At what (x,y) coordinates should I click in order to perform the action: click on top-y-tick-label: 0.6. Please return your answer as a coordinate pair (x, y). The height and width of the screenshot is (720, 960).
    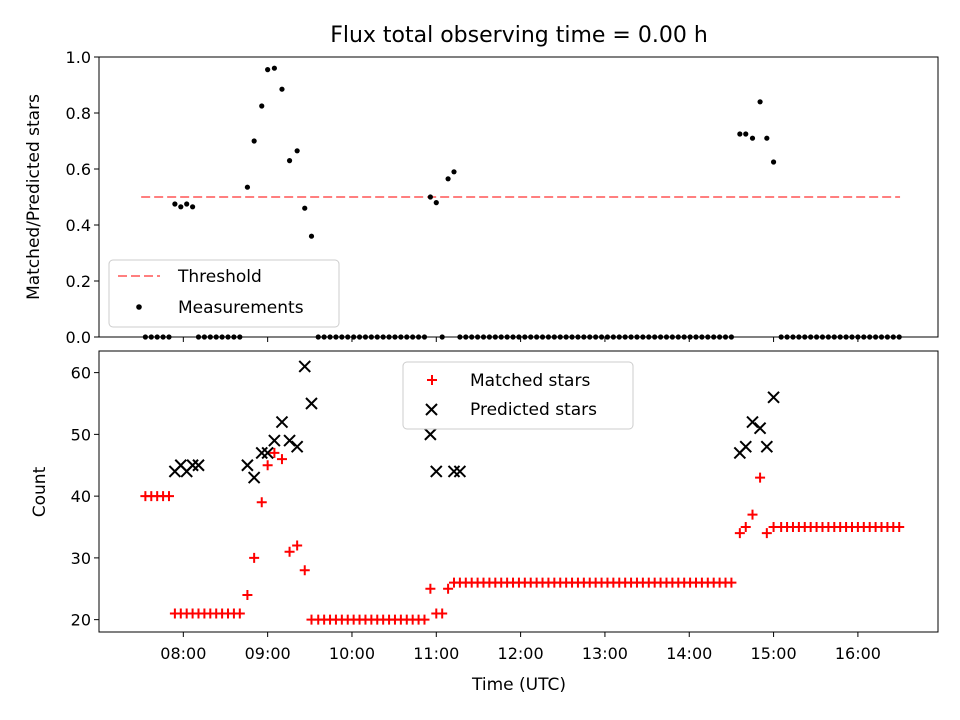
    Looking at the image, I should click on (78, 169).